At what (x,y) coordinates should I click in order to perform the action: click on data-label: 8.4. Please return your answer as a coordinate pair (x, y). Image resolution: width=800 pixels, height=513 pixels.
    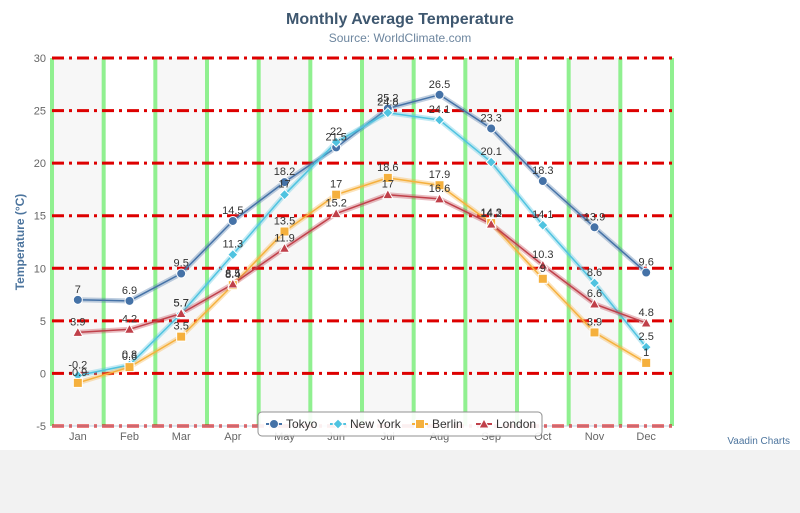
    Looking at the image, I should click on (232, 275).